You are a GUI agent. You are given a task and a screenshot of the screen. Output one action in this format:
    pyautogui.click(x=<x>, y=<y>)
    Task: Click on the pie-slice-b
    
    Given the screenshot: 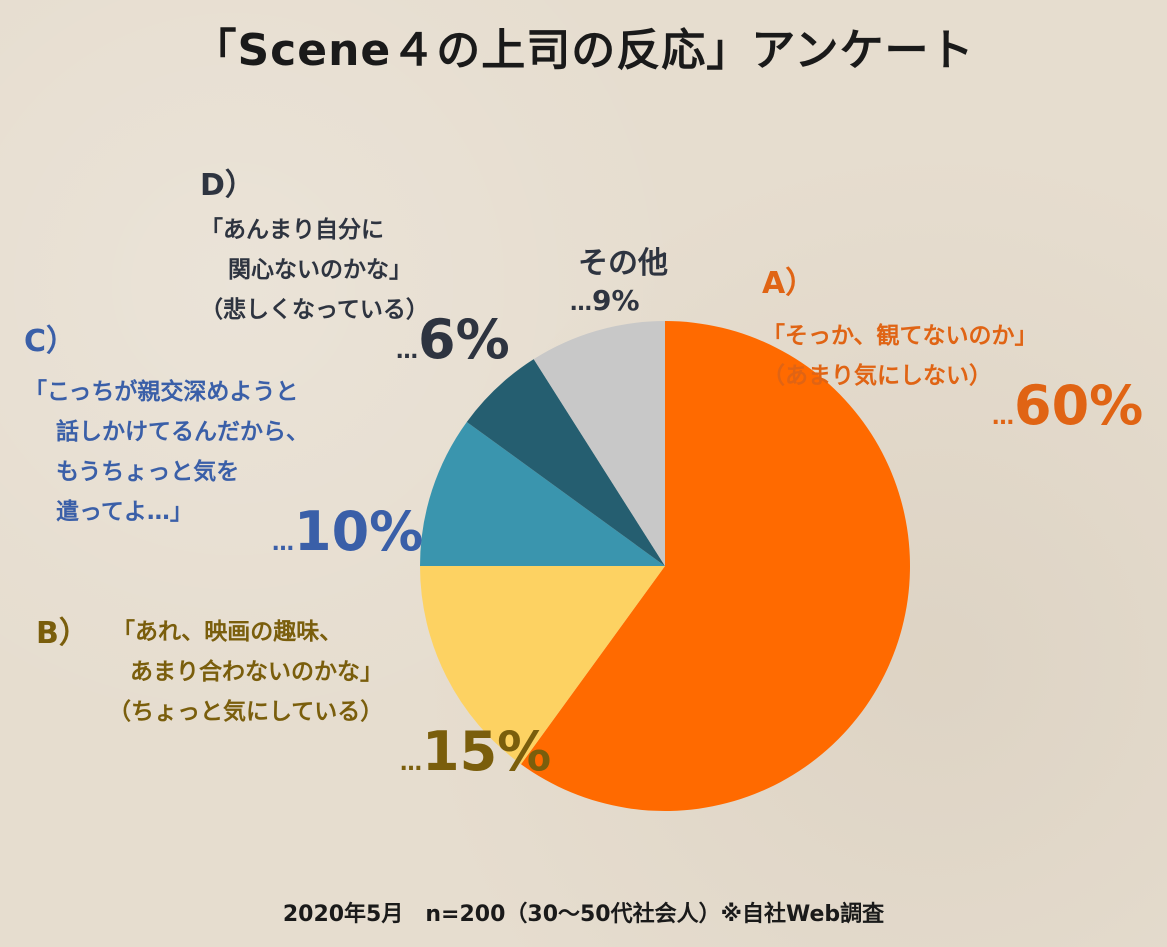 What is the action you would take?
    pyautogui.click(x=542, y=665)
    